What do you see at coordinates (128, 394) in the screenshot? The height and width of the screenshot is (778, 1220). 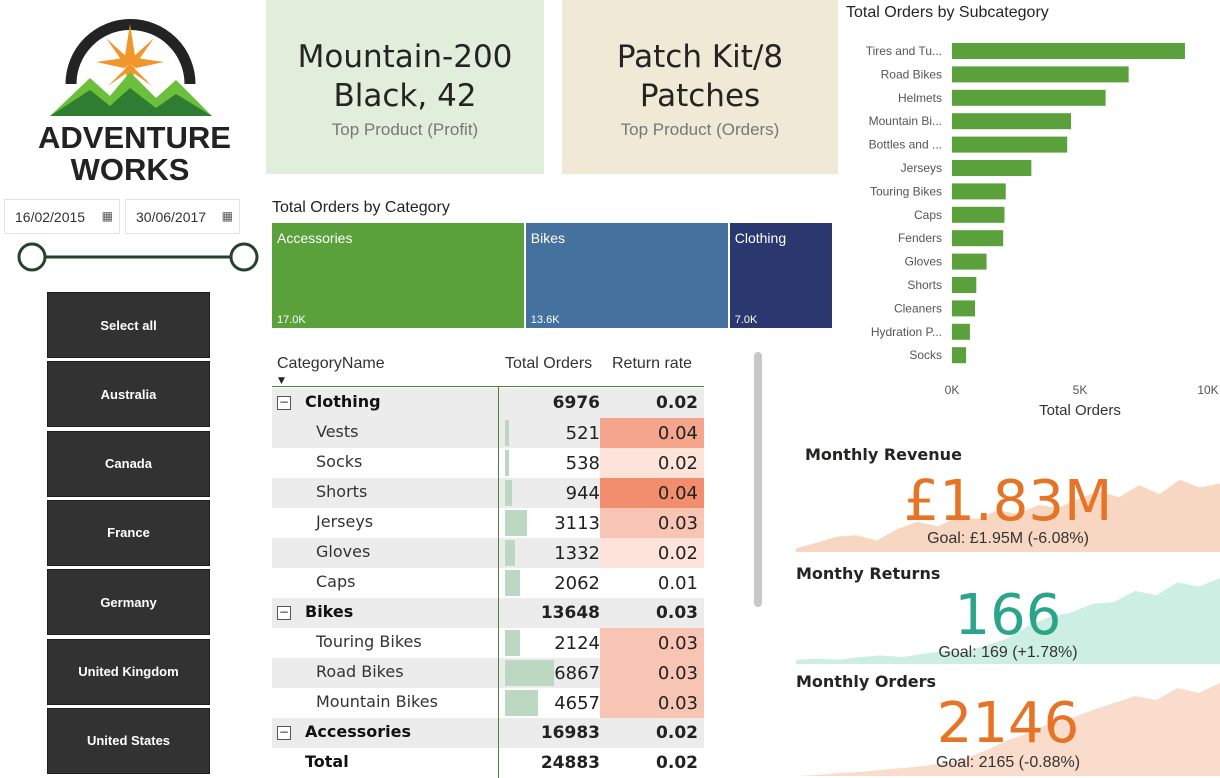 I see `country-button-australia: Australia` at bounding box center [128, 394].